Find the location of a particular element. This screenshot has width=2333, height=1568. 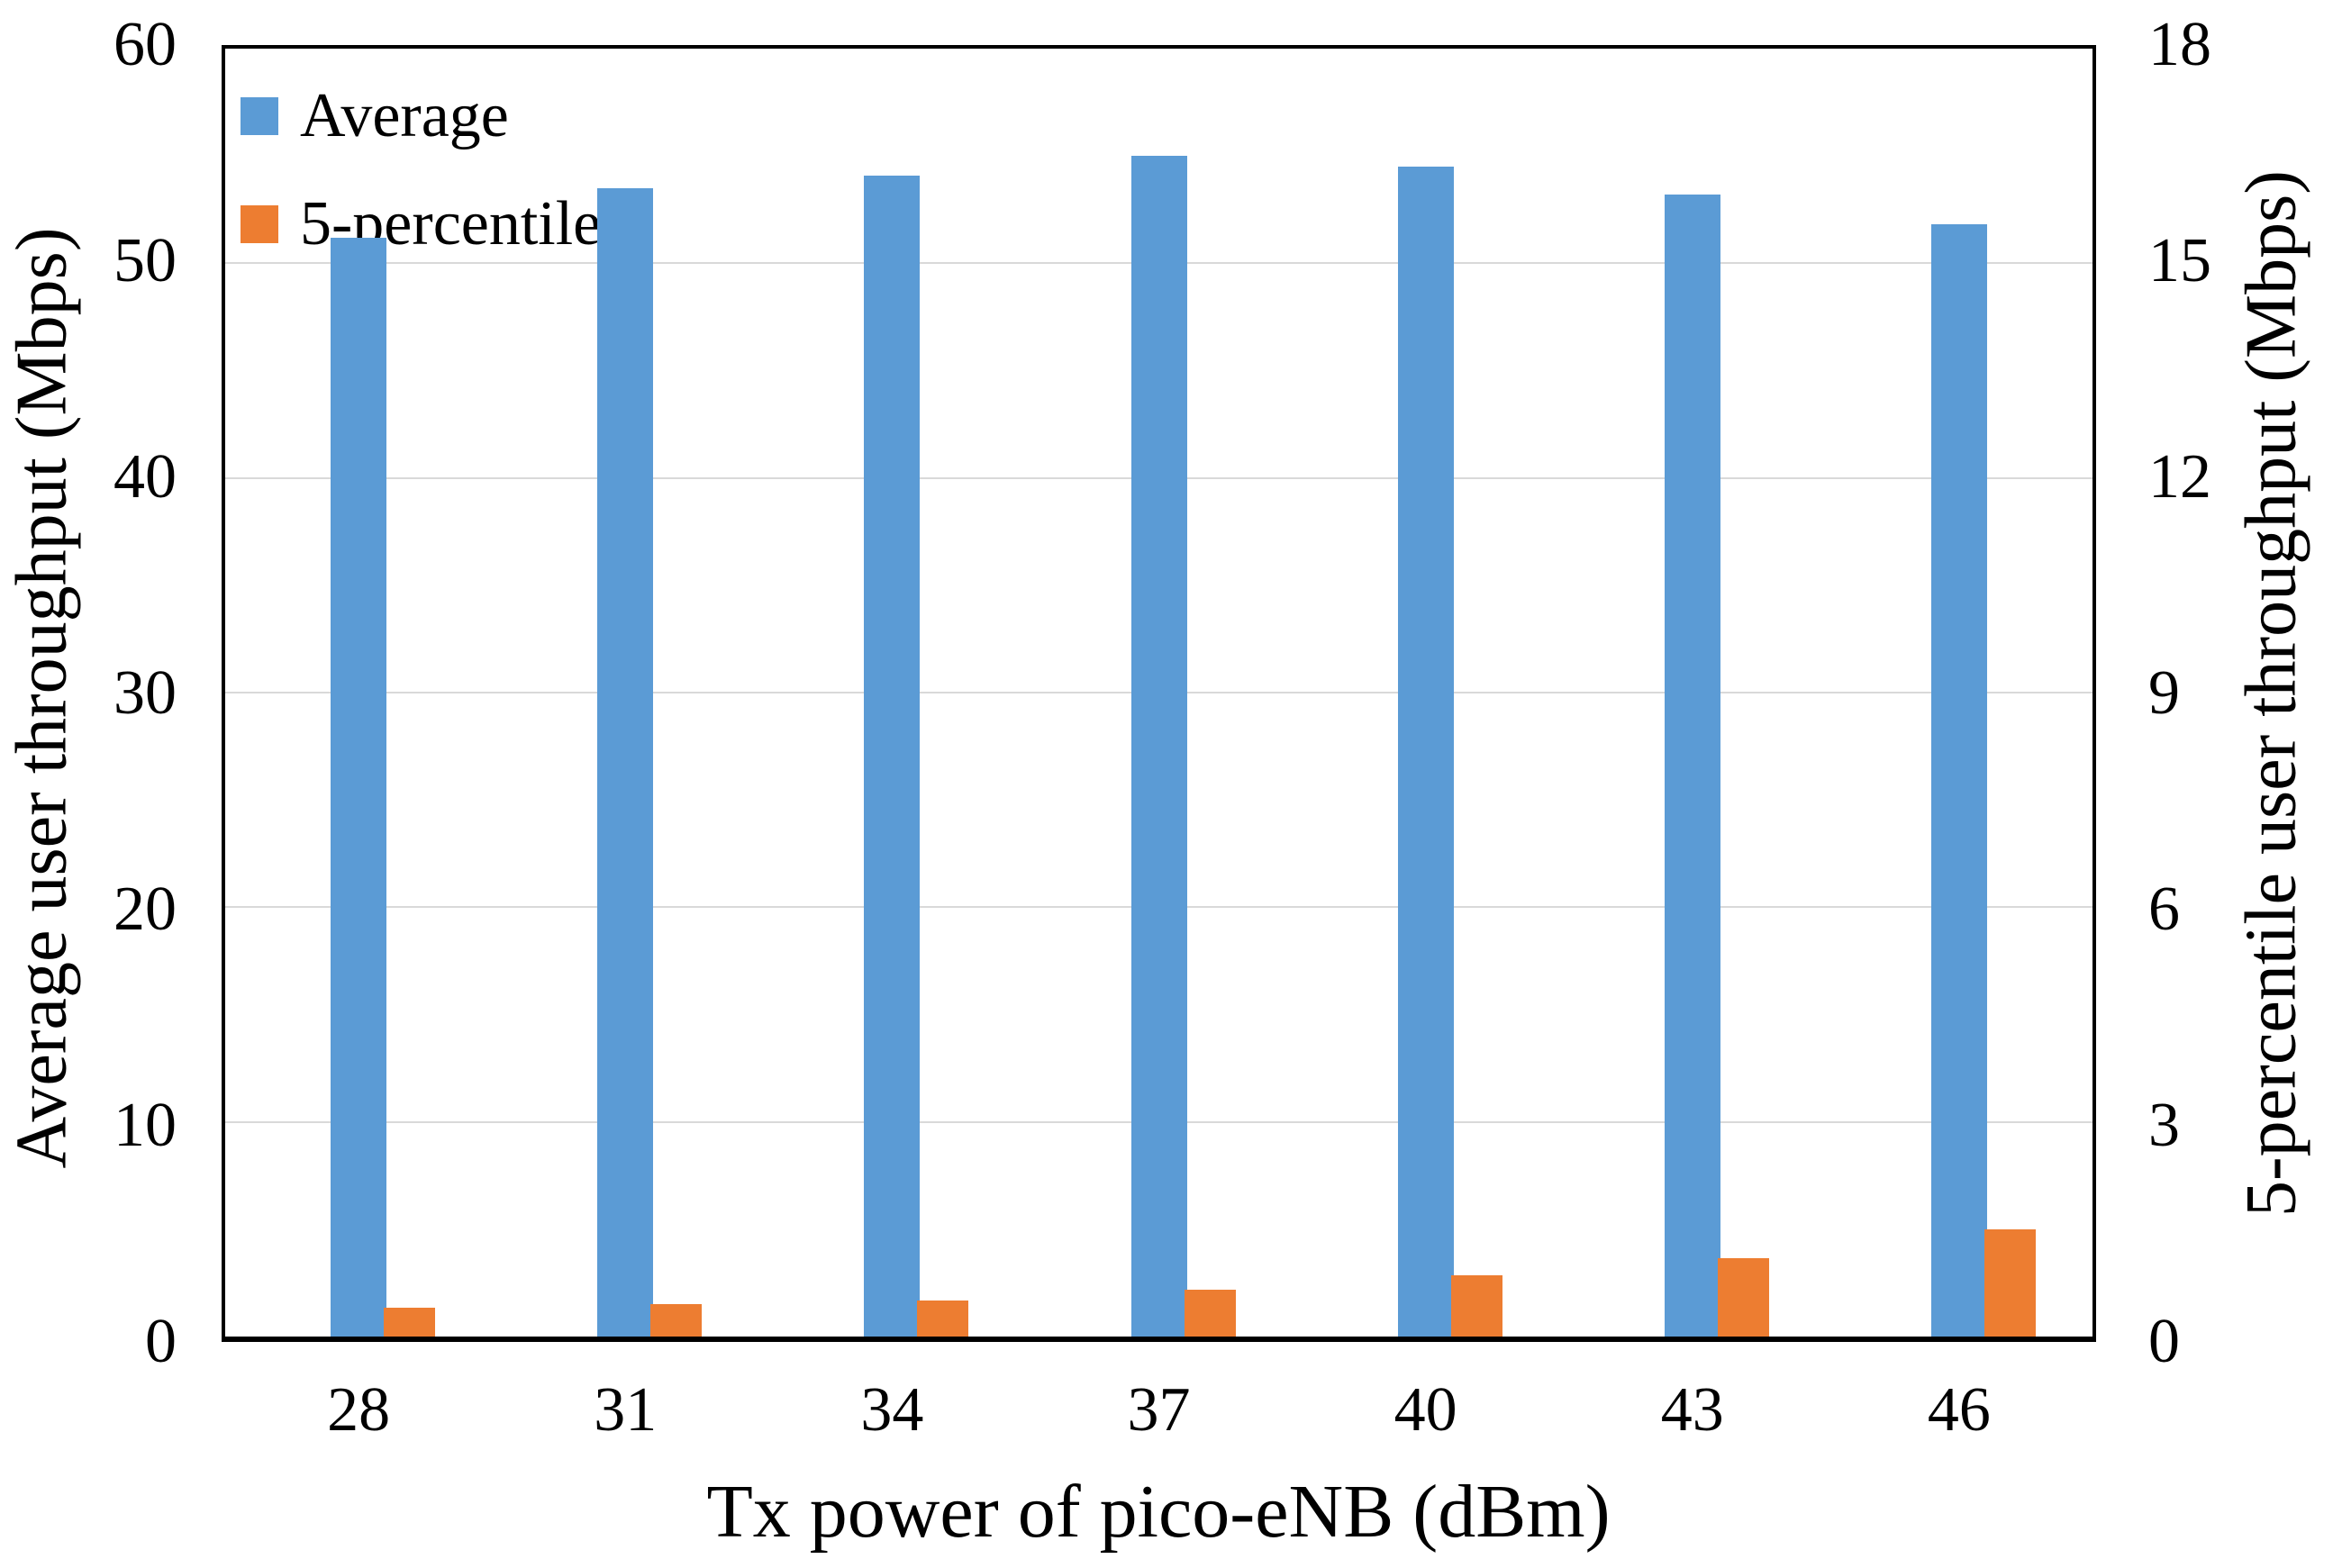

y-axis-left-tick-30: 30 is located at coordinates (145, 693).